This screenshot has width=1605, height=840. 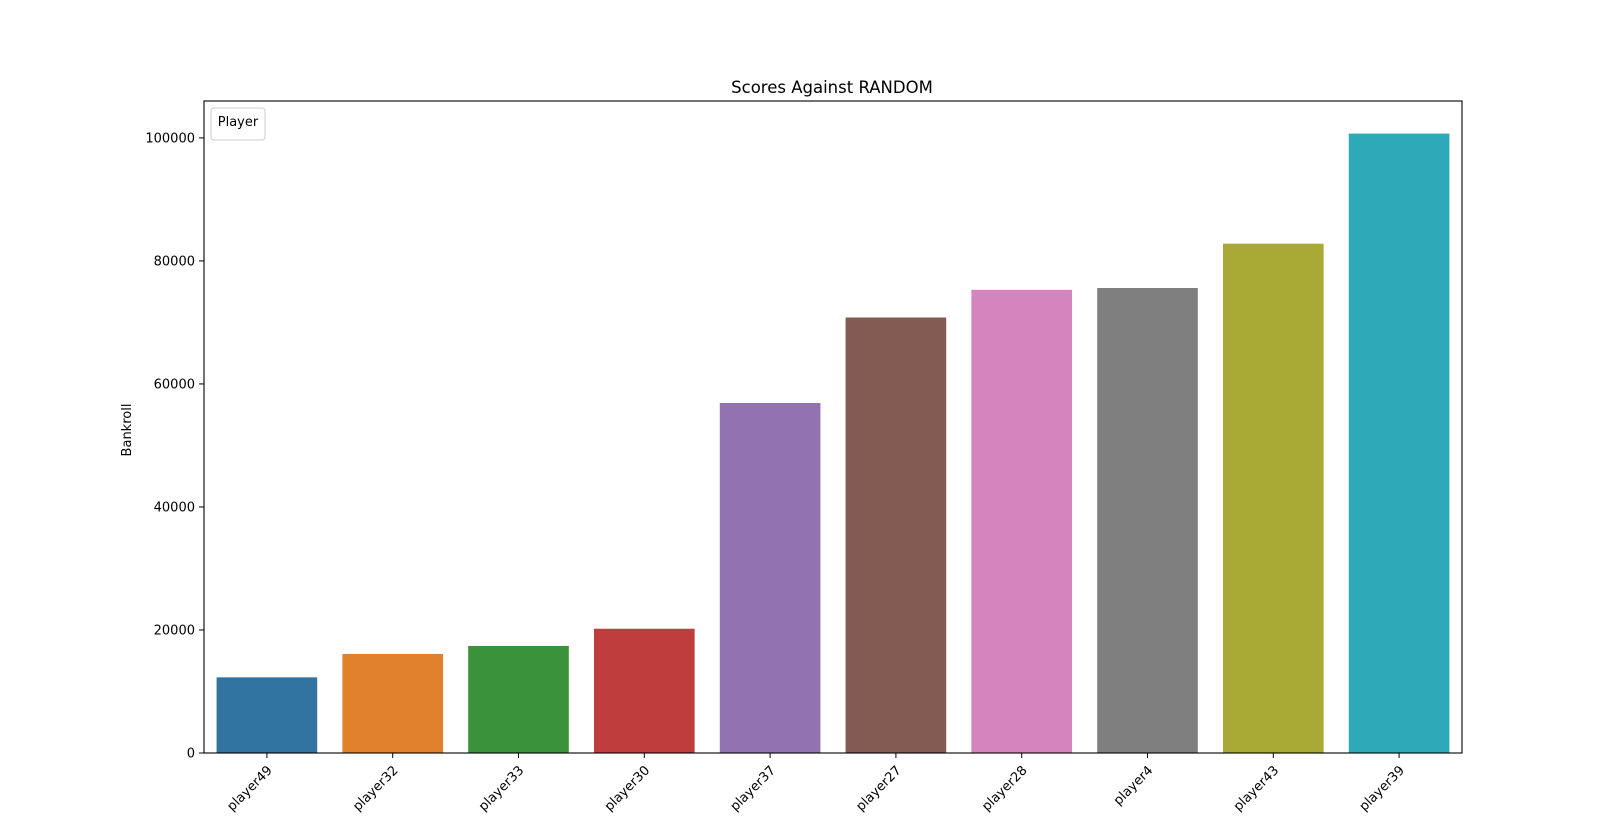 I want to click on bar-player4, so click(x=1147, y=520).